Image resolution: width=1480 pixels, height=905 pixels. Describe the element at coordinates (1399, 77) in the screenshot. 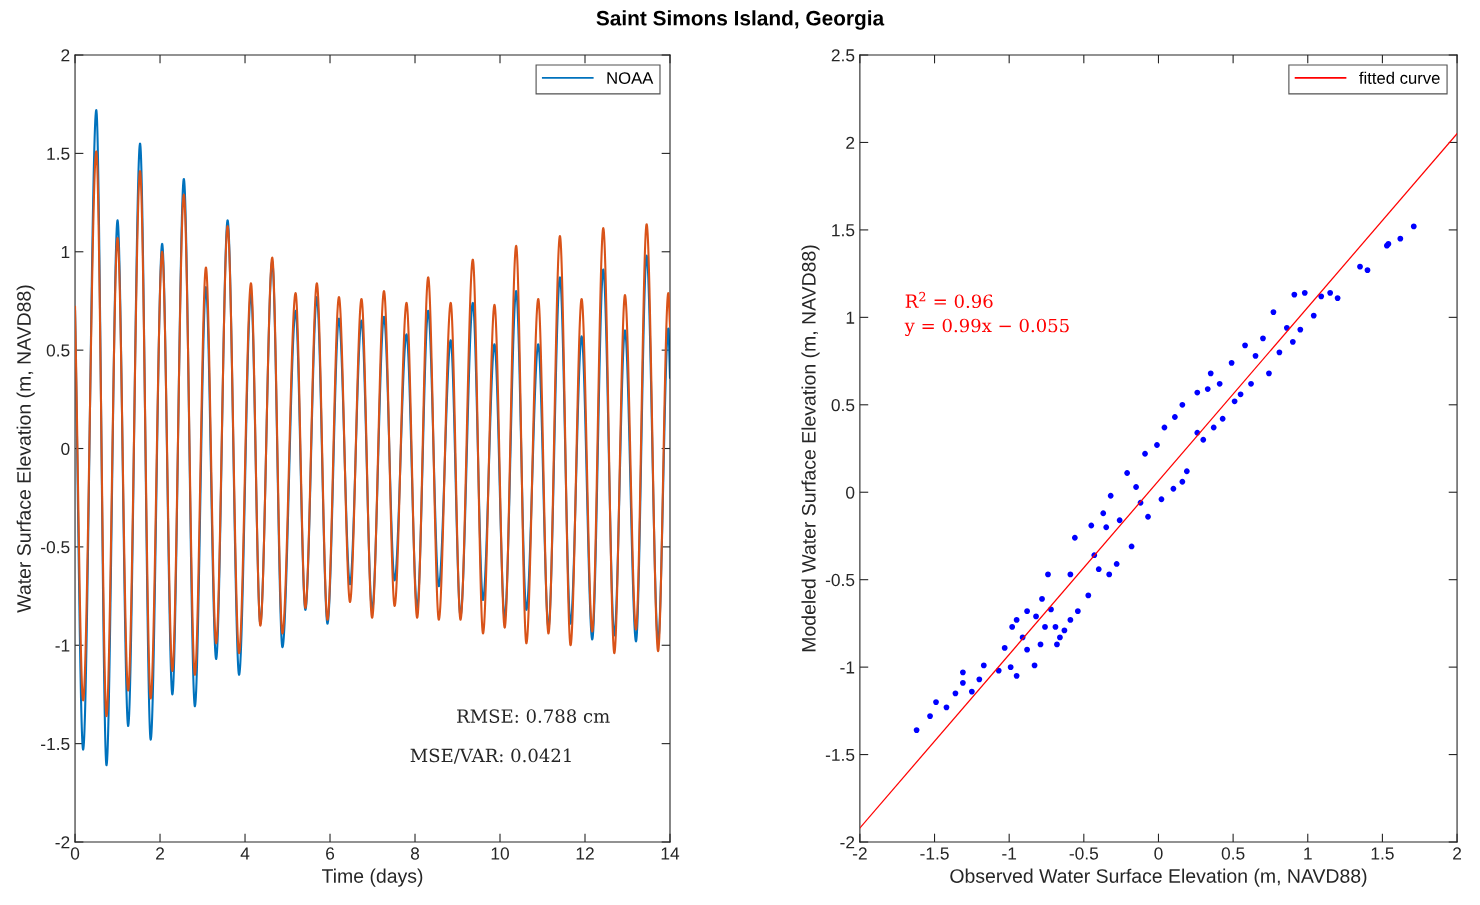

I see `legend-label: fitted curve` at that location.